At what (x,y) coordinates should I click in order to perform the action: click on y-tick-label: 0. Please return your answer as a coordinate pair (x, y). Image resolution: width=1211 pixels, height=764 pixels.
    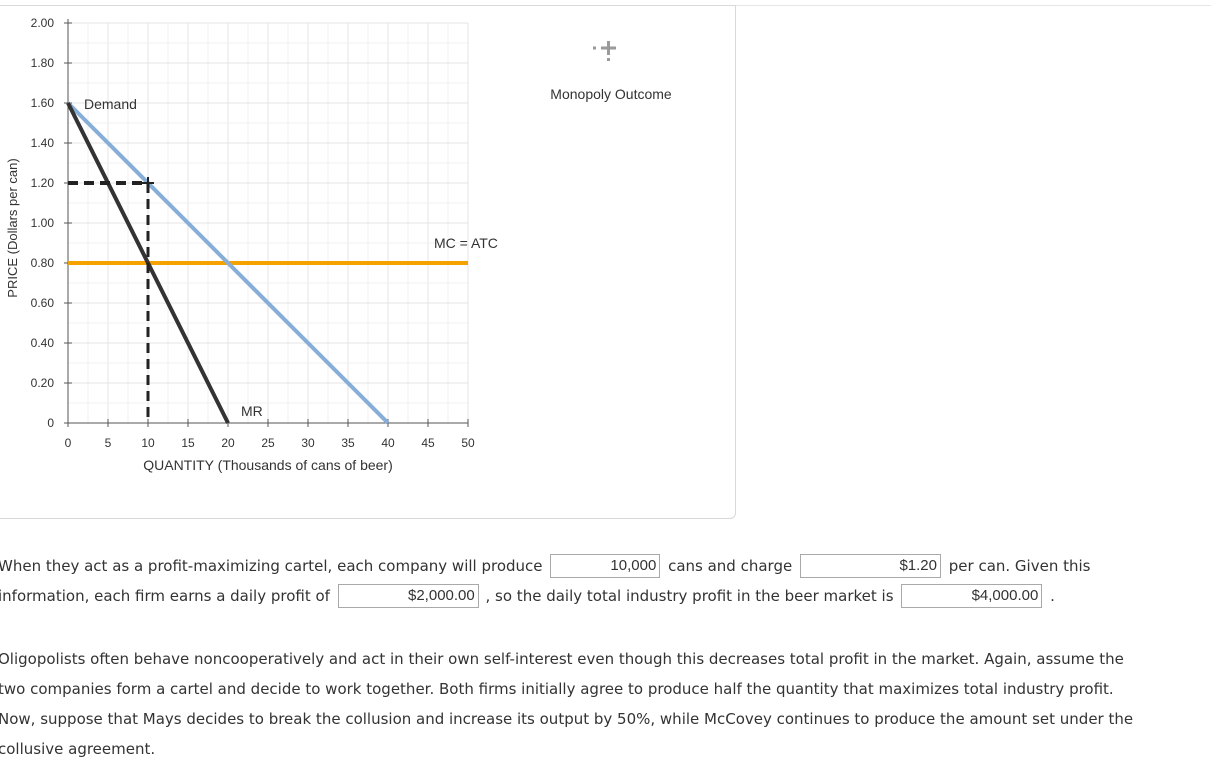
    Looking at the image, I should click on (50, 423).